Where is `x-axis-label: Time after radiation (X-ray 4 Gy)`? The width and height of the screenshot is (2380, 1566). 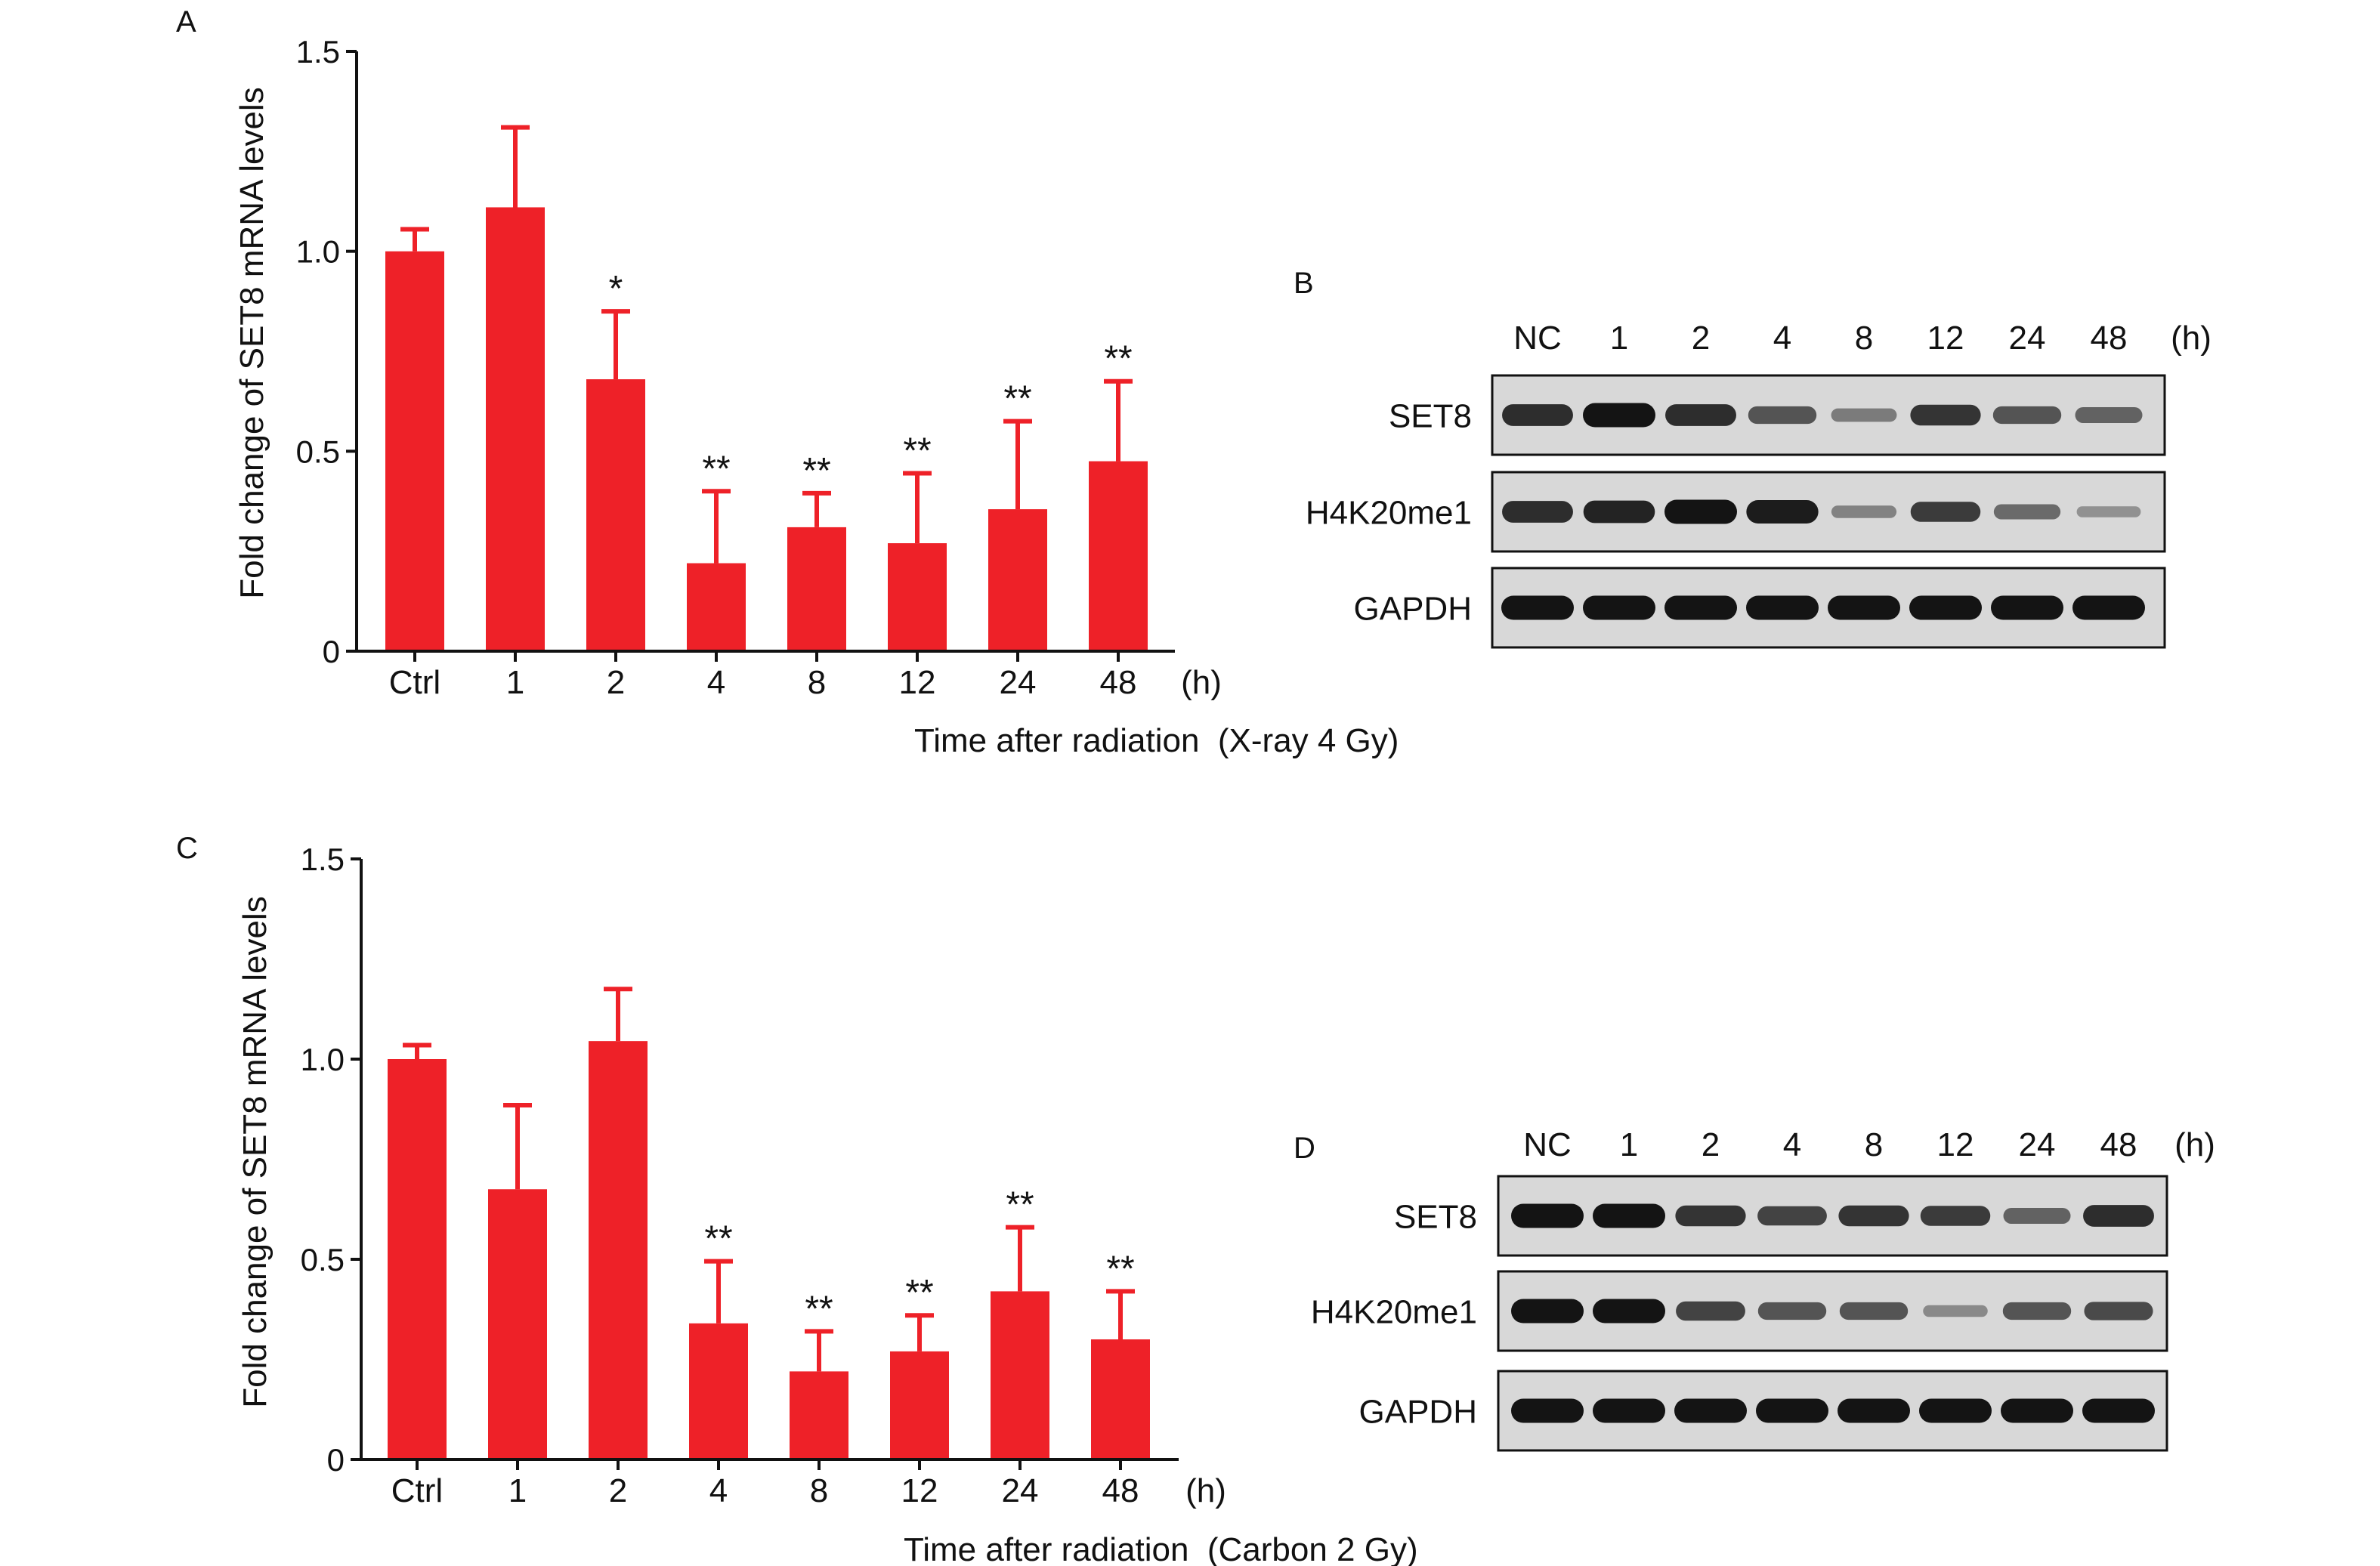
x-axis-label: Time after radiation (X-ray 4 Gy) is located at coordinates (1156, 741).